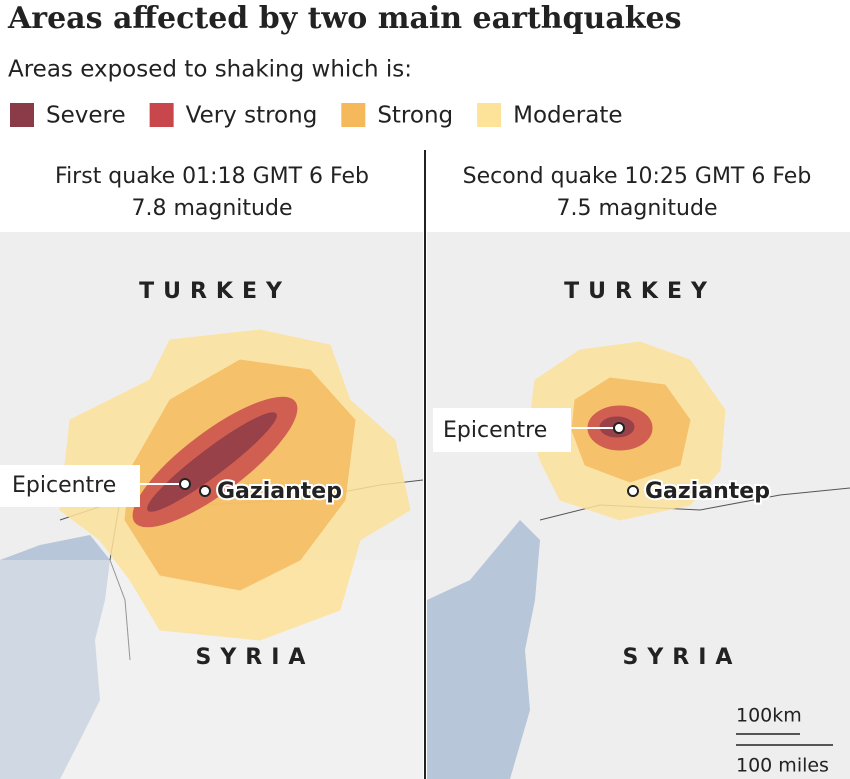  I want to click on border, so click(694, 504).